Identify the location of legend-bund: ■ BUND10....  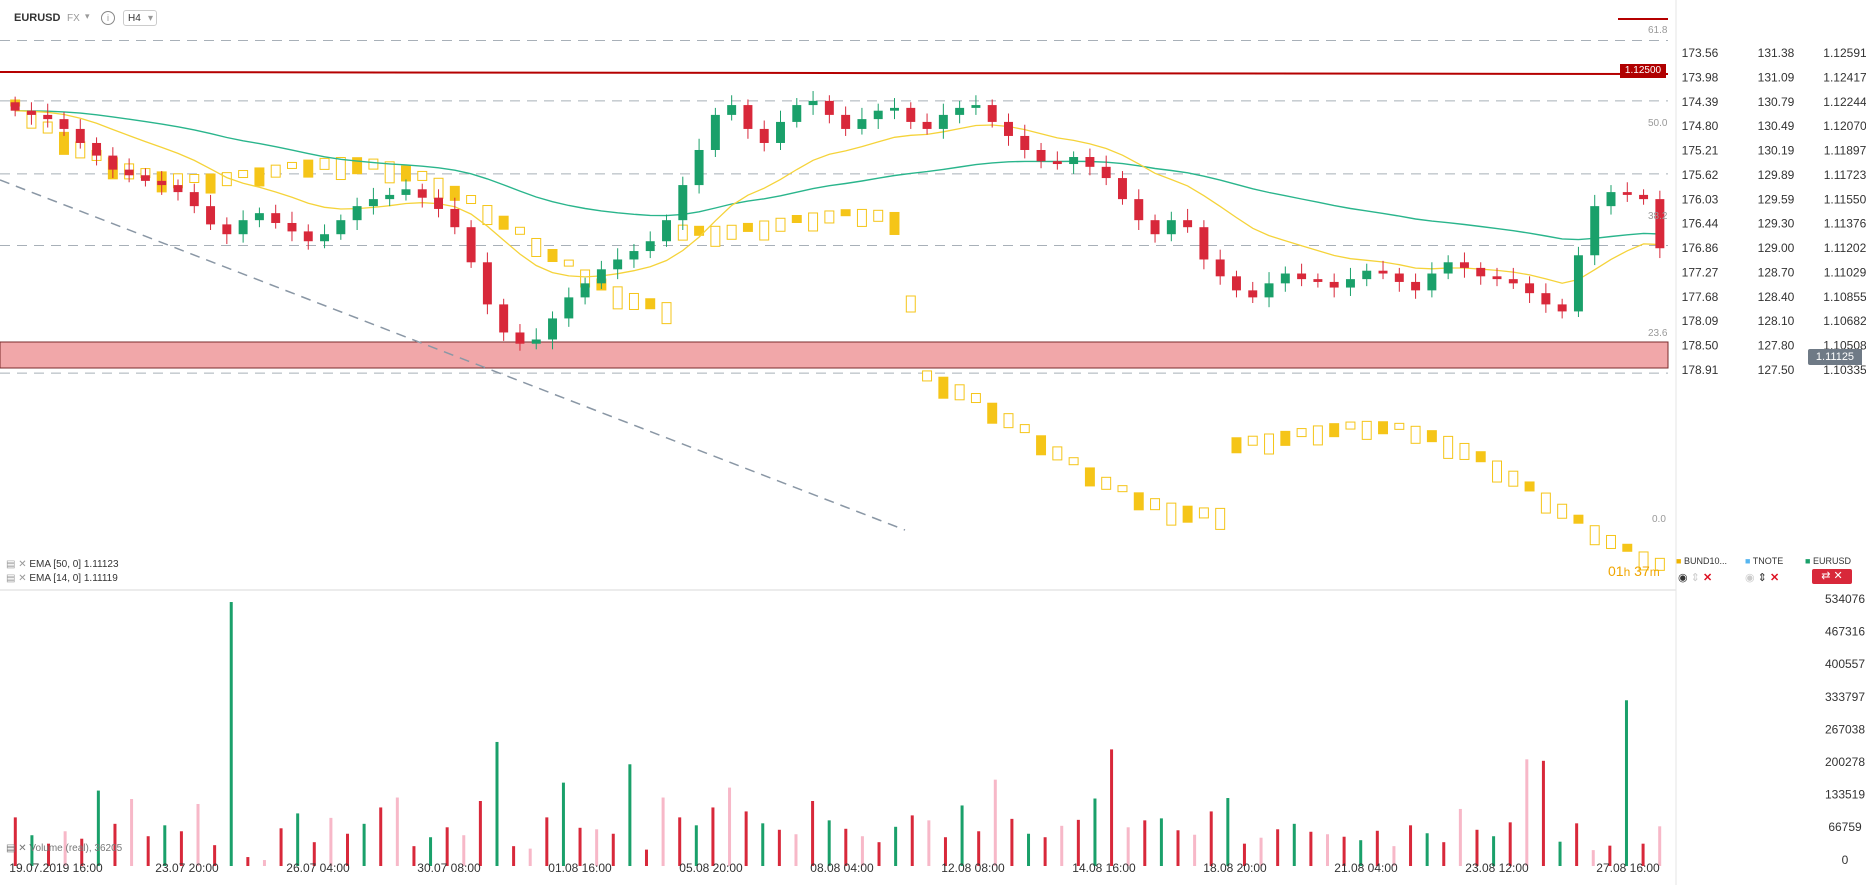
(1701, 561).